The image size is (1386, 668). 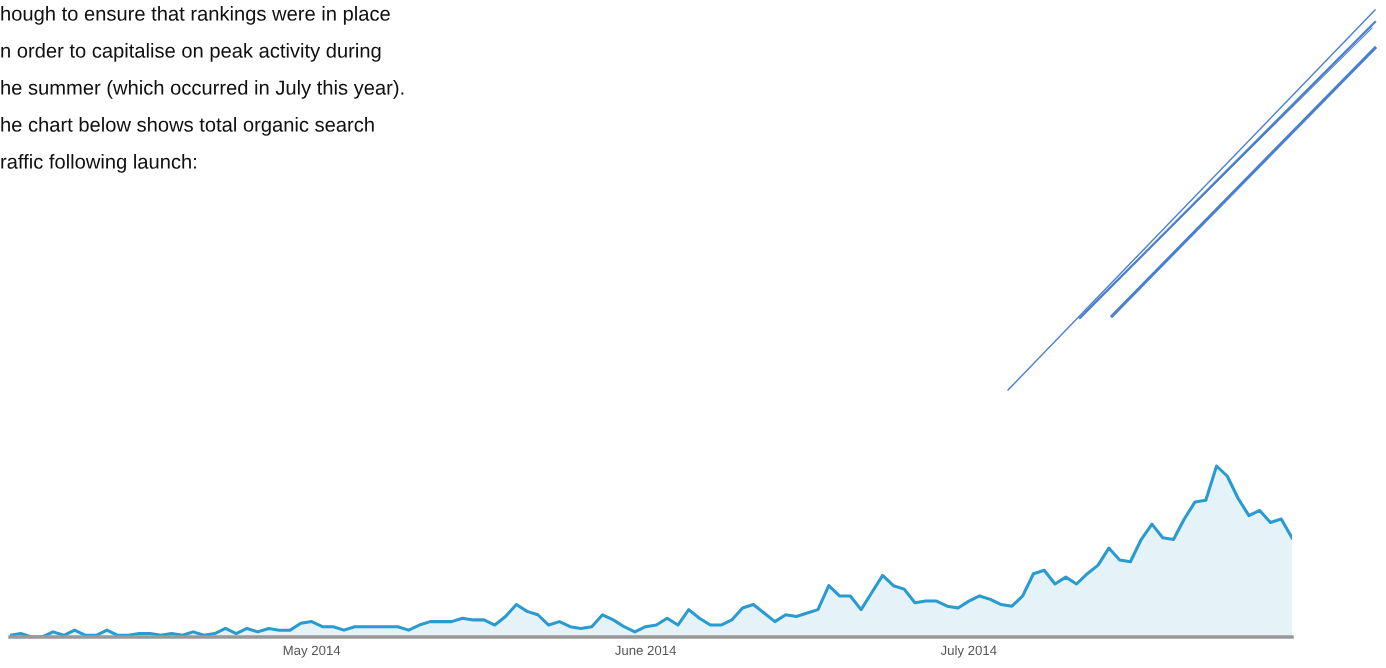 I want to click on text: raffic following launch:, so click(x=98, y=163).